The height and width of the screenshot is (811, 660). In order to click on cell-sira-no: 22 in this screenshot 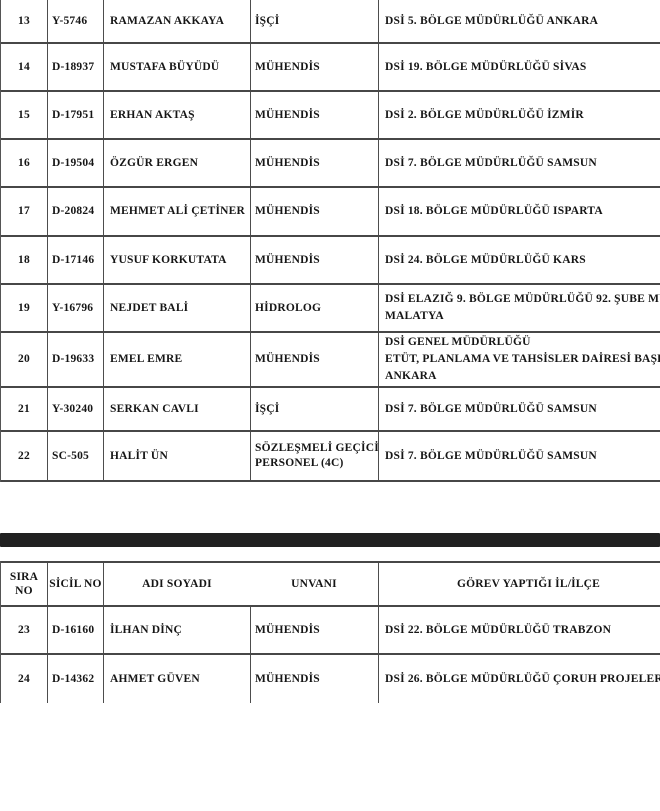, I will do `click(24, 455)`.